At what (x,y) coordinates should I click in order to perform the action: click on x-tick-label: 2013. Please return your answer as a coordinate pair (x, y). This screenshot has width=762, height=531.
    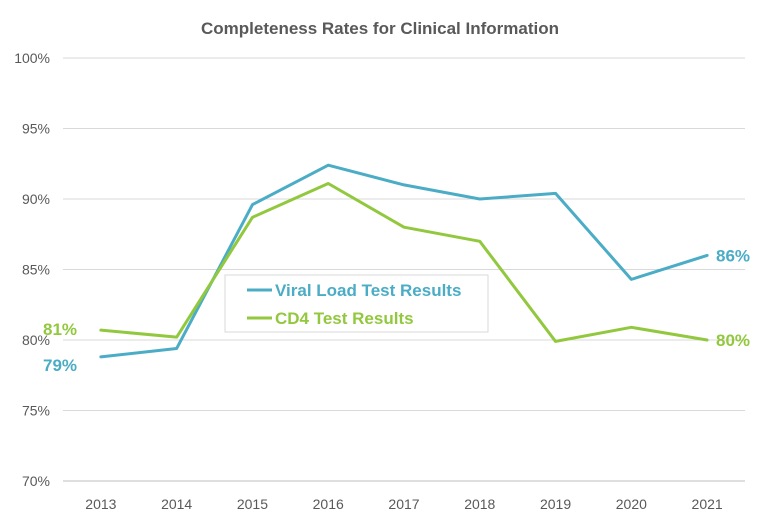
    Looking at the image, I should click on (100, 504).